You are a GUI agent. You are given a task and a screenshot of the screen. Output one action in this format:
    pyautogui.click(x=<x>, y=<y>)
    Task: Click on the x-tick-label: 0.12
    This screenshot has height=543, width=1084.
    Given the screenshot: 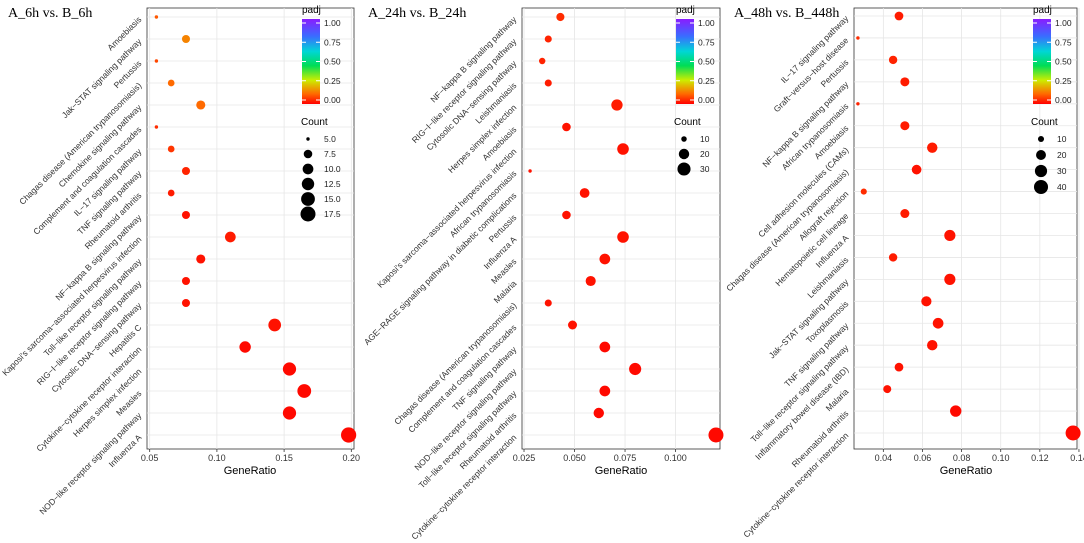 What is the action you would take?
    pyautogui.click(x=1040, y=458)
    